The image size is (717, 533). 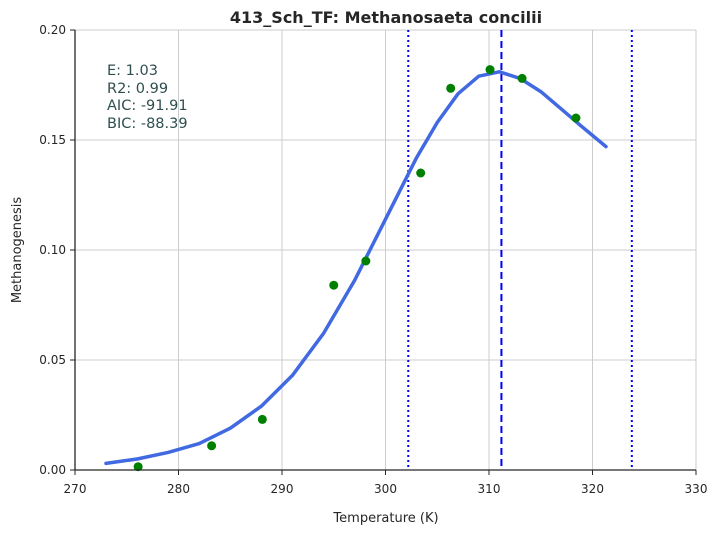 I want to click on y-tick-label: 0.20, so click(x=52, y=30).